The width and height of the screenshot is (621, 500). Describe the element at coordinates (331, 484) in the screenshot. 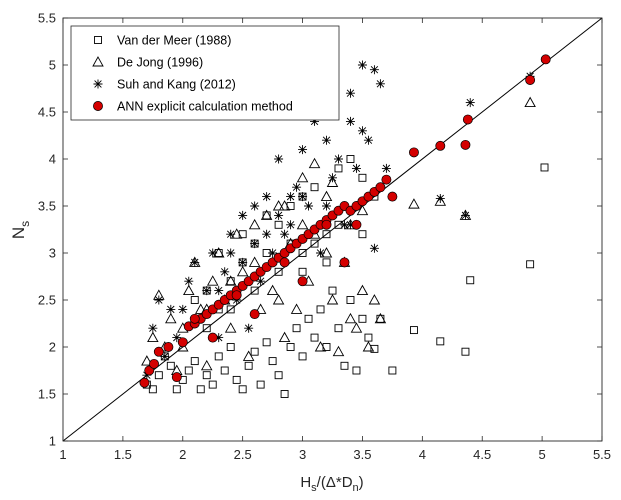

I see `x-axis-label: Hs/(Δ*Dn)` at that location.